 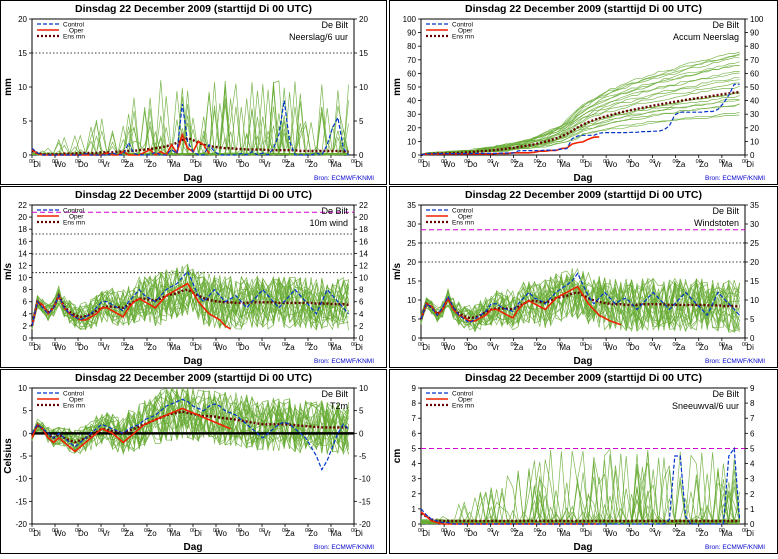 I want to click on y-tick-label-left: 10, so click(x=22, y=388).